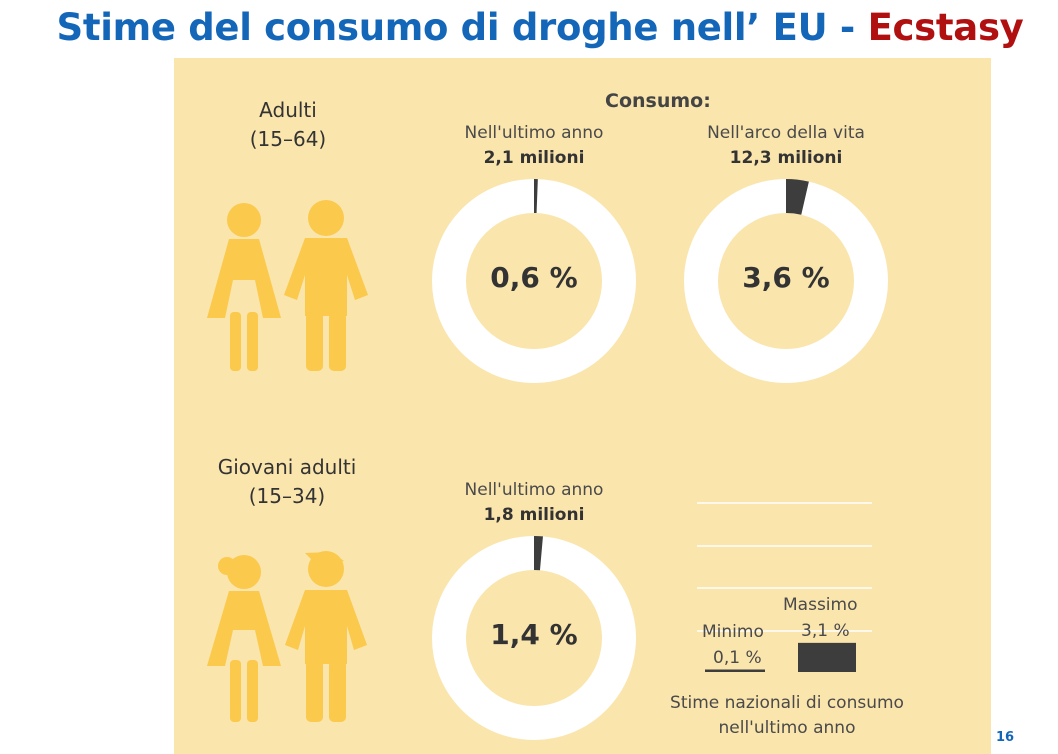 The width and height of the screenshot is (1058, 754). What do you see at coordinates (534, 277) in the screenshot?
I see `donut-value-adulti-anno: 0,6 %` at bounding box center [534, 277].